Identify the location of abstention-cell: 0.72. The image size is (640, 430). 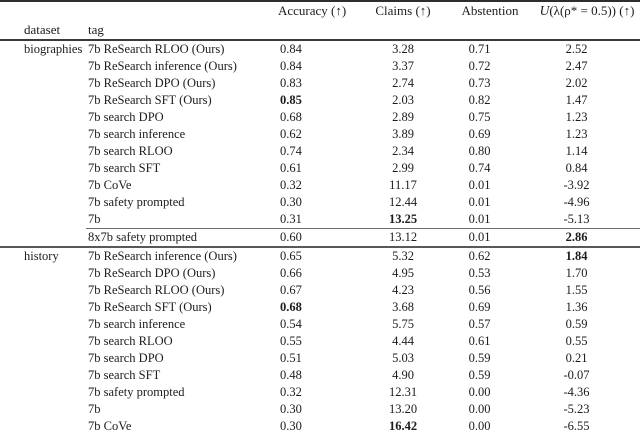
(479, 66).